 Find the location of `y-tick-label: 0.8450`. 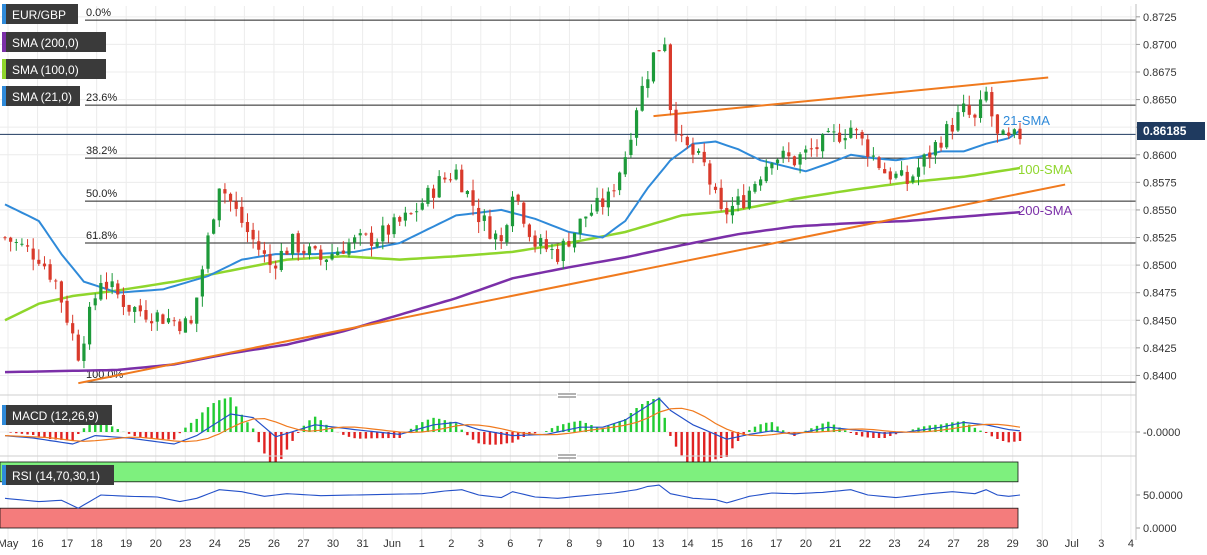

y-tick-label: 0.8450 is located at coordinates (1160, 321).